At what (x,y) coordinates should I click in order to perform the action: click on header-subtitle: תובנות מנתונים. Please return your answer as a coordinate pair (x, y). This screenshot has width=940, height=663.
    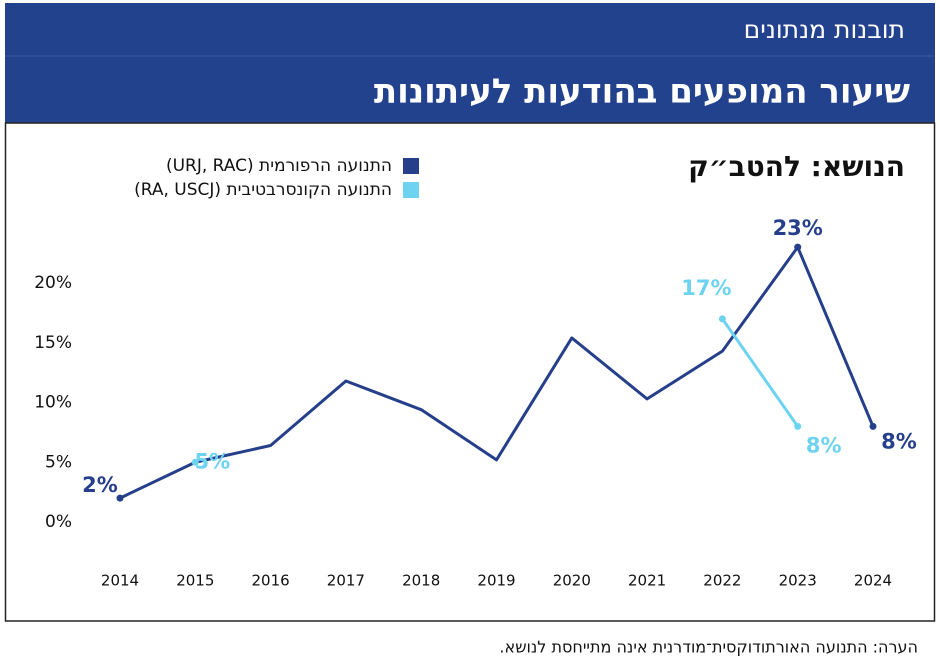
    Looking at the image, I should click on (824, 29).